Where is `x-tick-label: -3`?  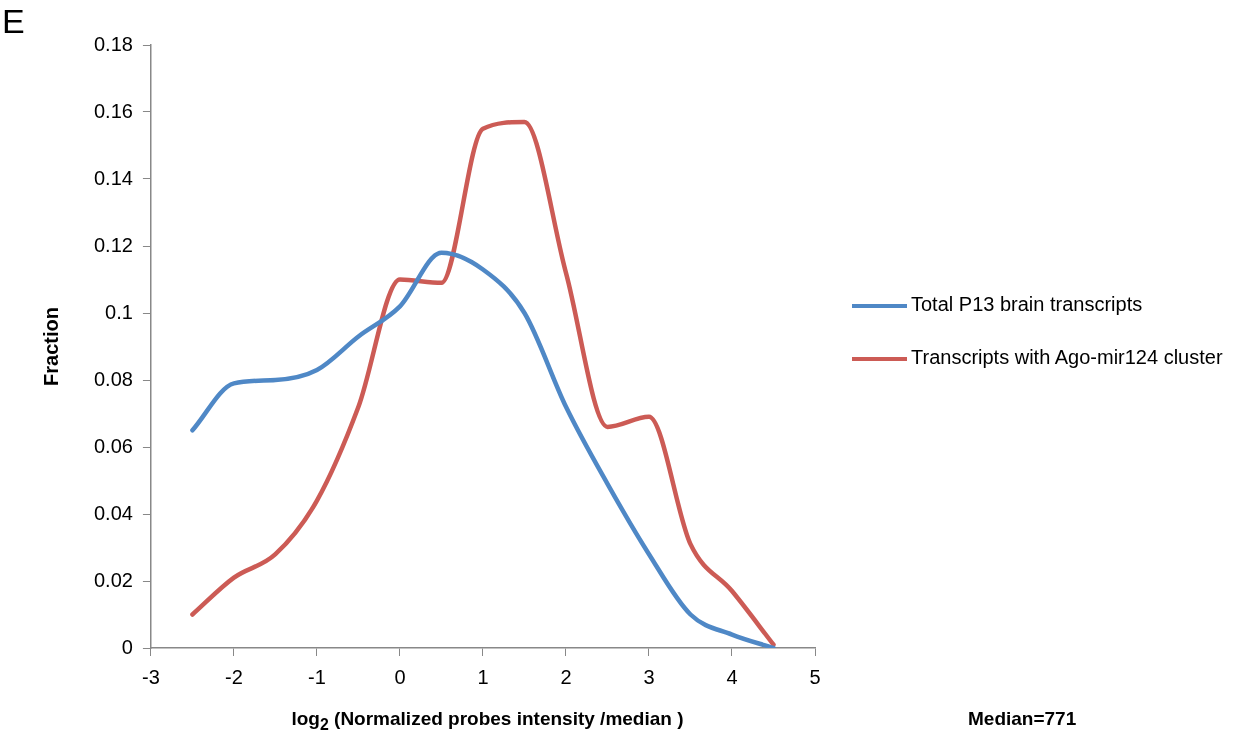
x-tick-label: -3 is located at coordinates (151, 676).